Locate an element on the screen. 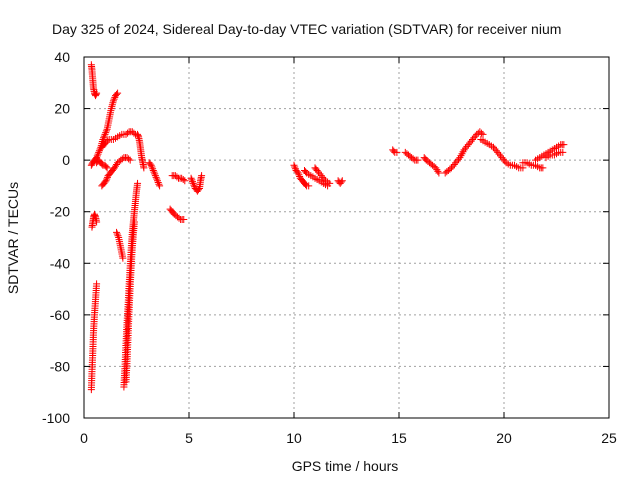 The image size is (640, 480). series-arc-1a is located at coordinates (94, 337).